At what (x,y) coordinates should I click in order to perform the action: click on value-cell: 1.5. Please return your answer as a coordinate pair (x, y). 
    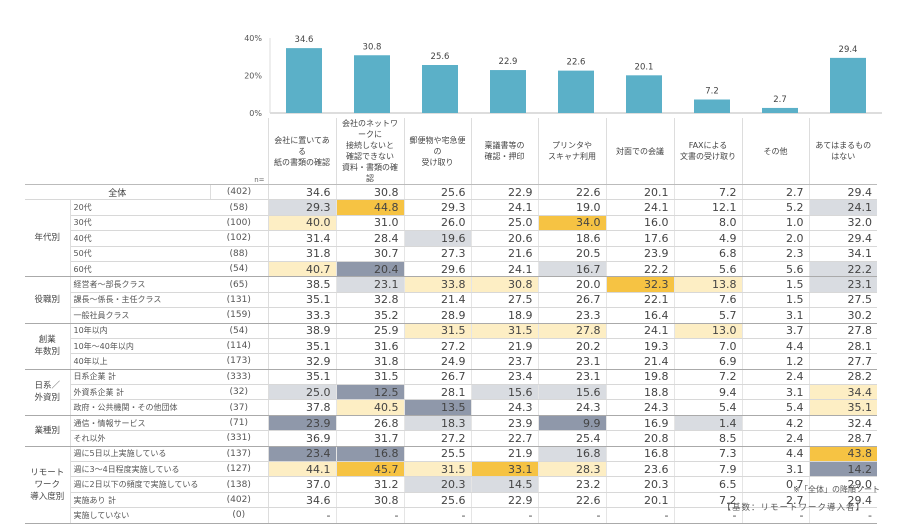
    Looking at the image, I should click on (775, 300).